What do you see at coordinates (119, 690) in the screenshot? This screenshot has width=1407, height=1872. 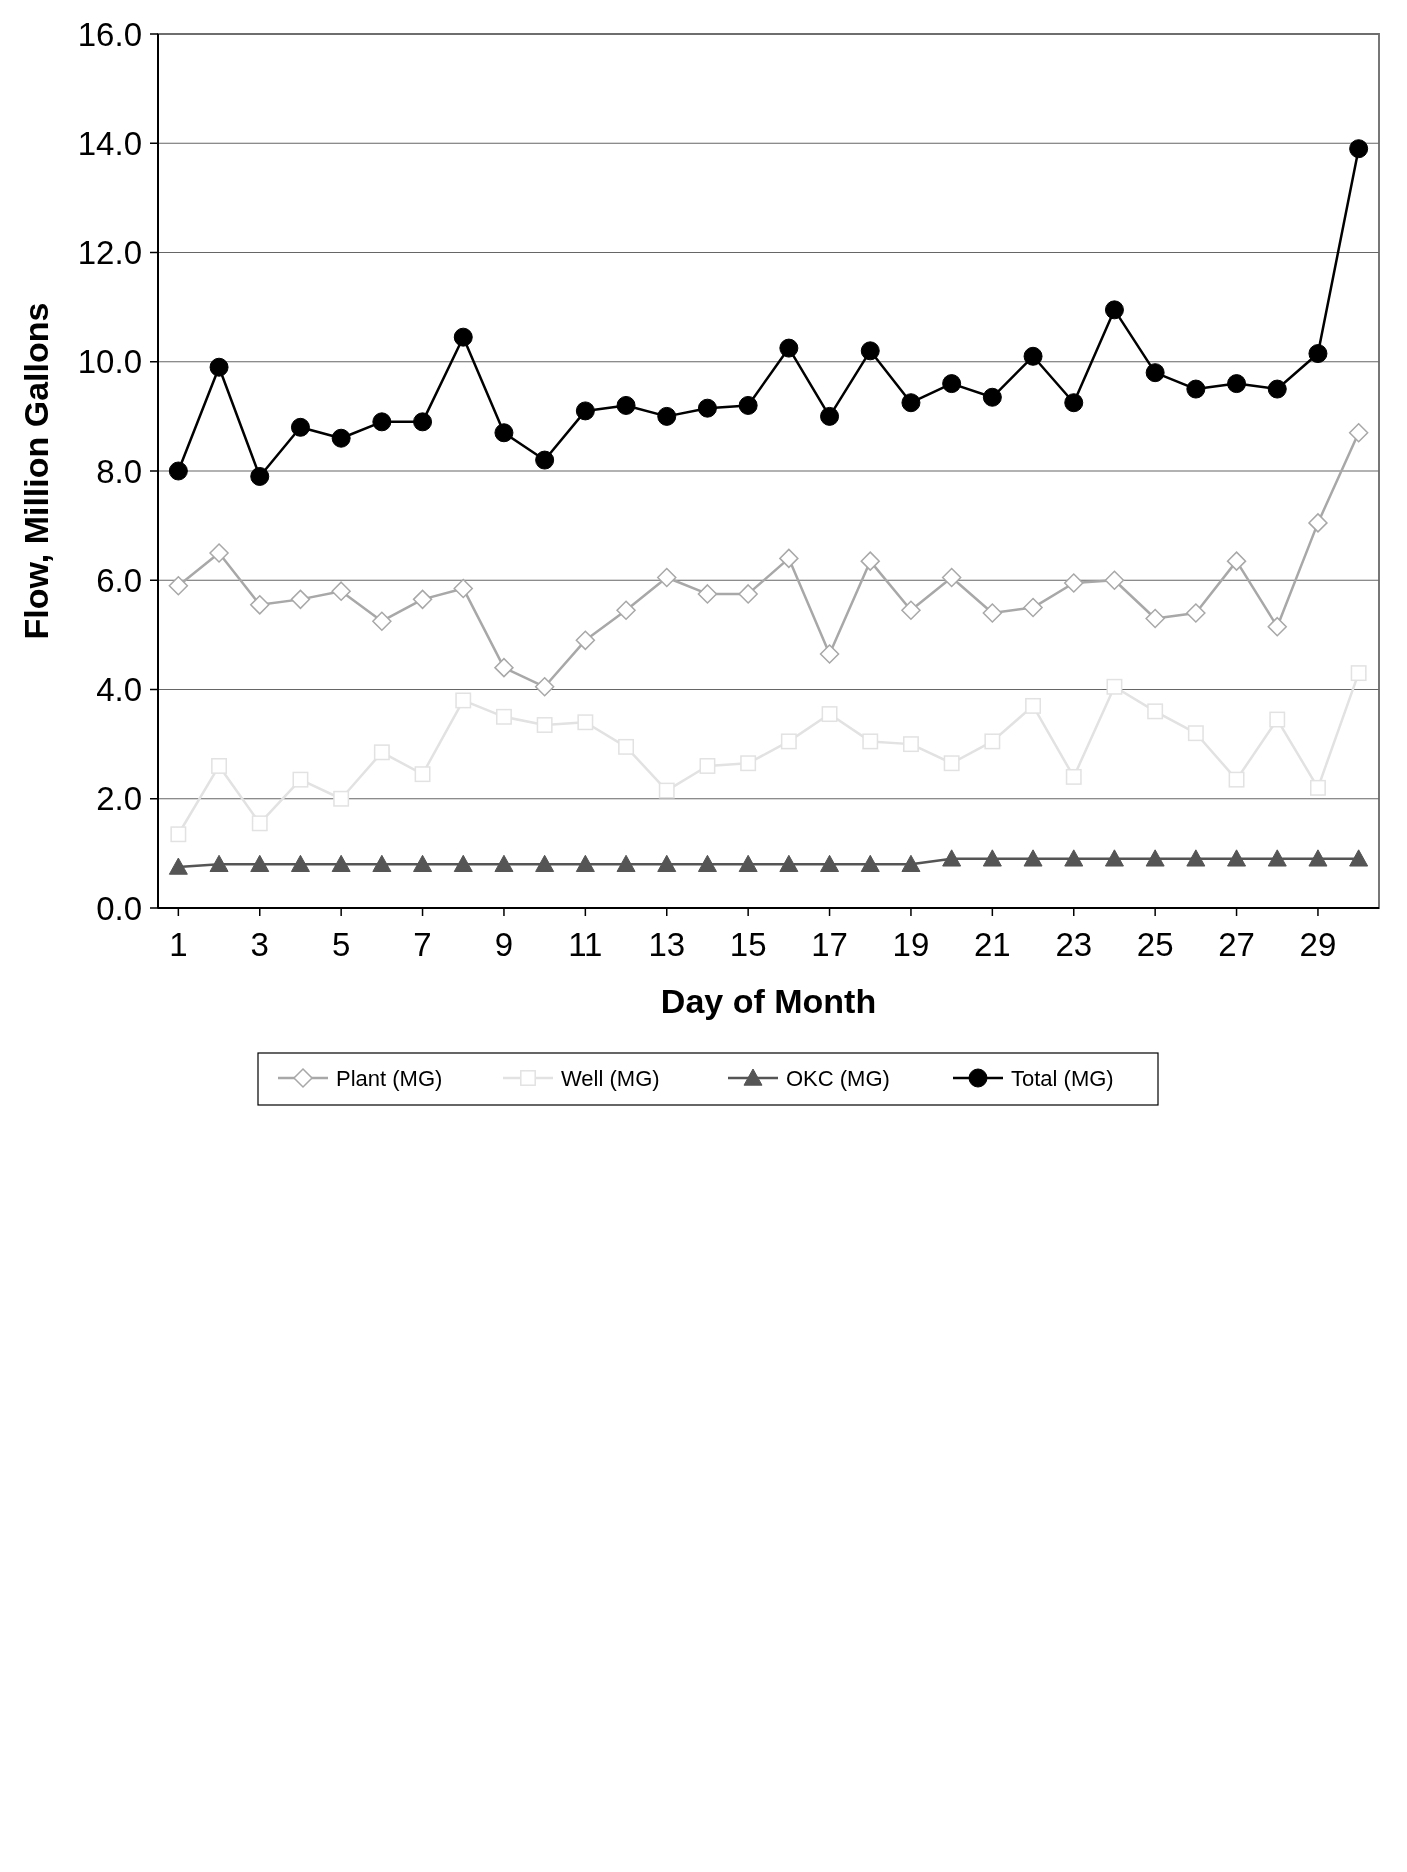 I see `y-tick-label: 4.0` at bounding box center [119, 690].